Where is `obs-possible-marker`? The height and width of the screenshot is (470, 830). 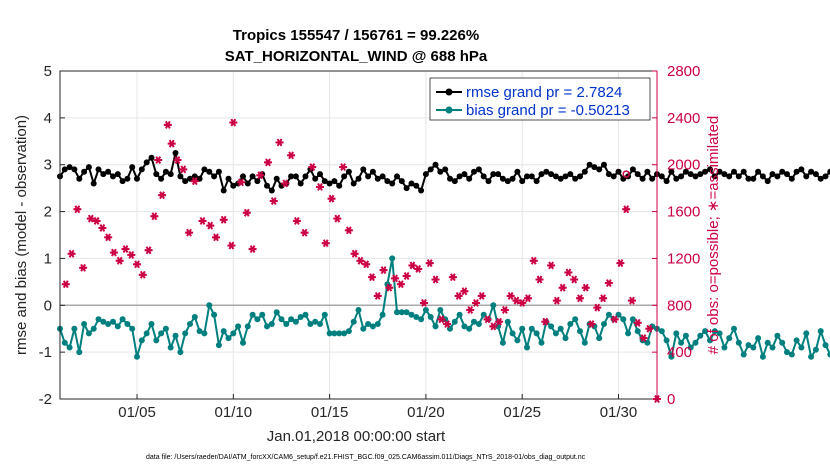 obs-possible-marker is located at coordinates (626, 174).